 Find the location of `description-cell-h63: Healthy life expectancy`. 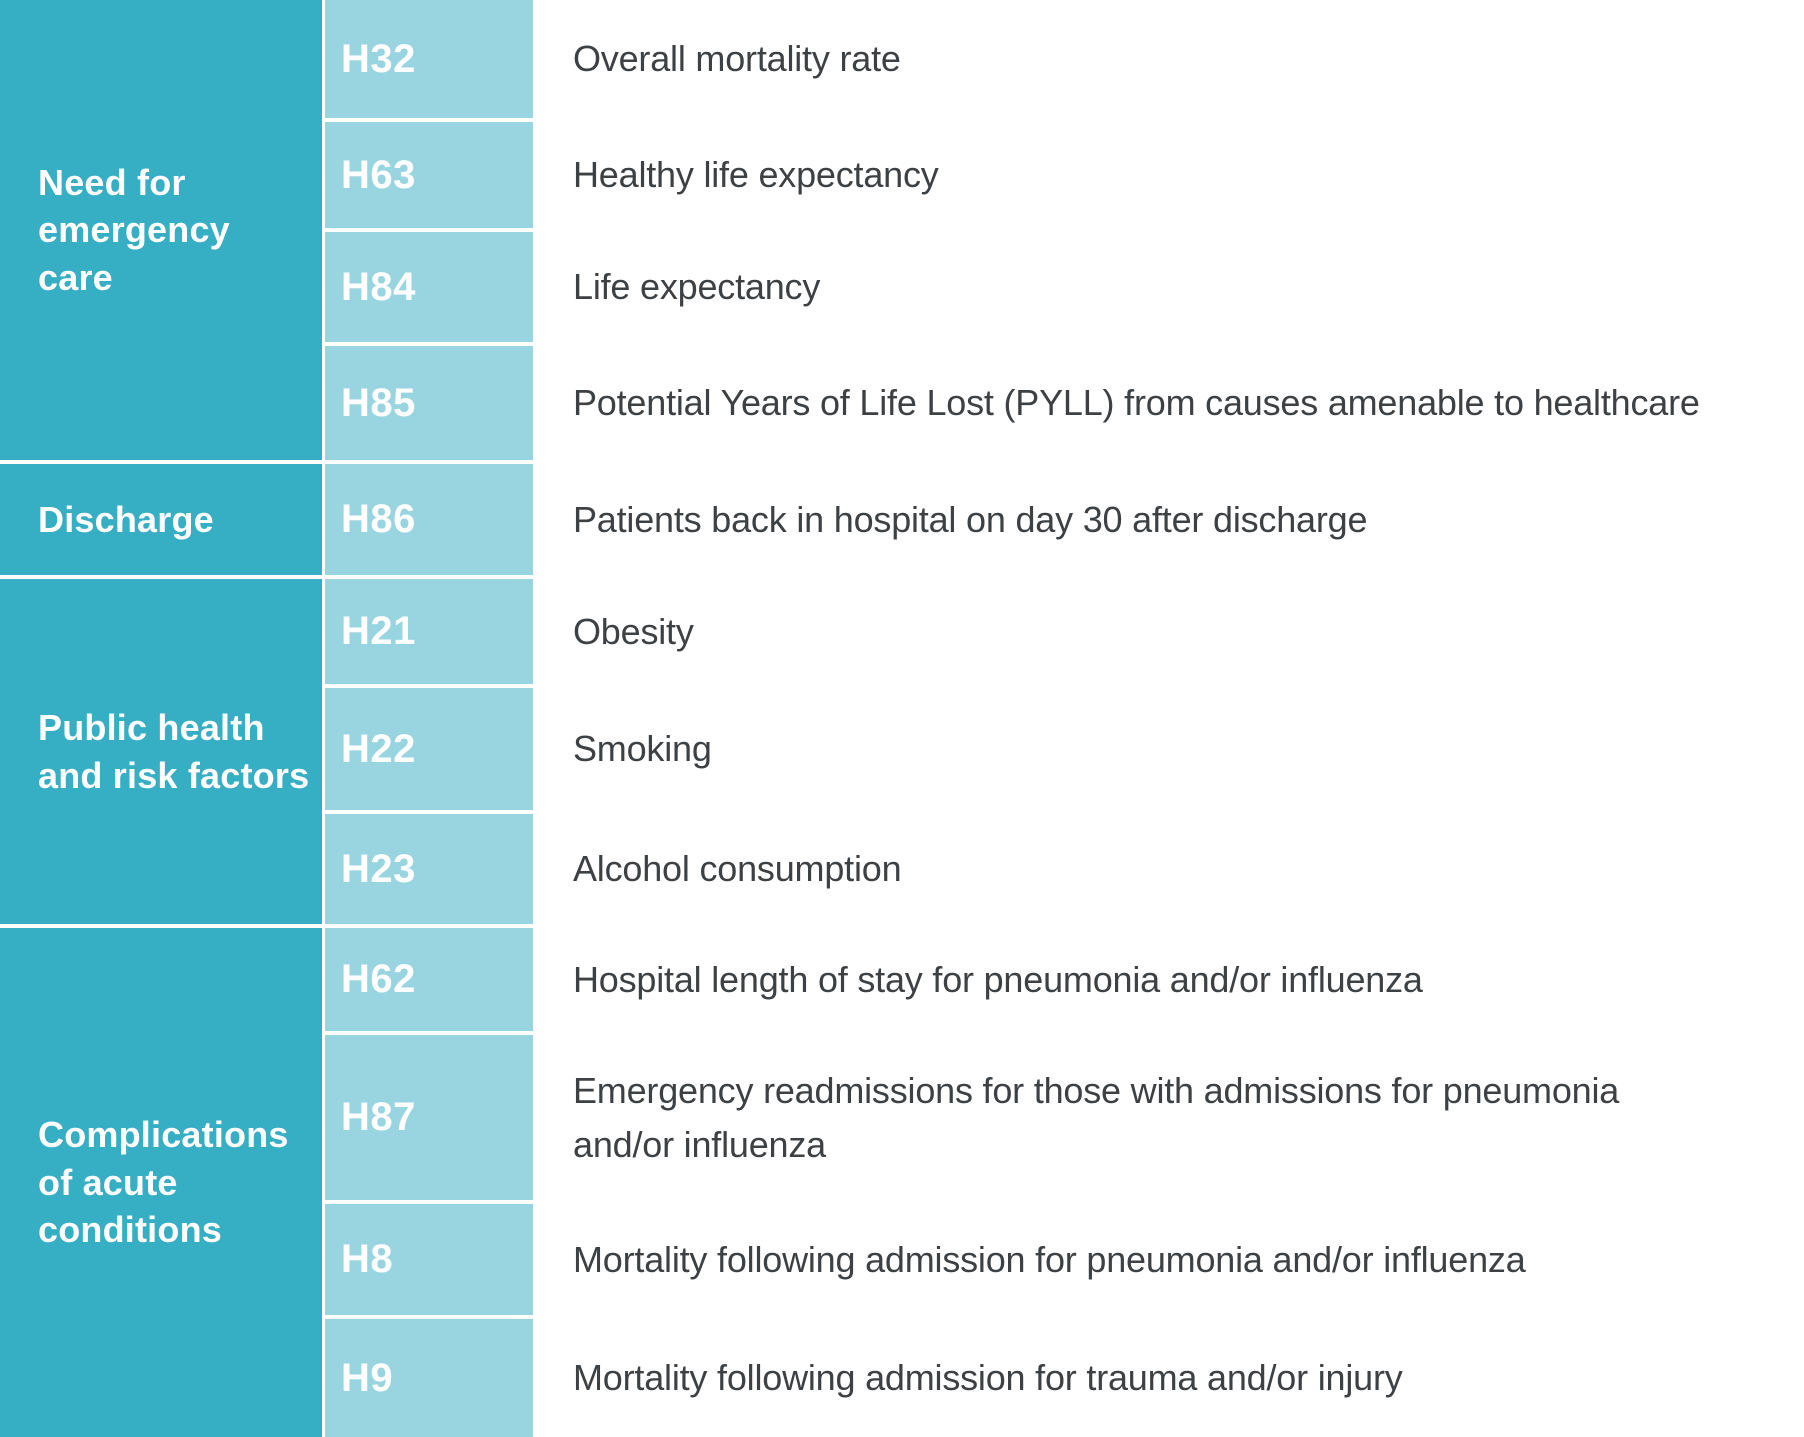

description-cell-h63: Healthy life expectancy is located at coordinates (1170, 175).